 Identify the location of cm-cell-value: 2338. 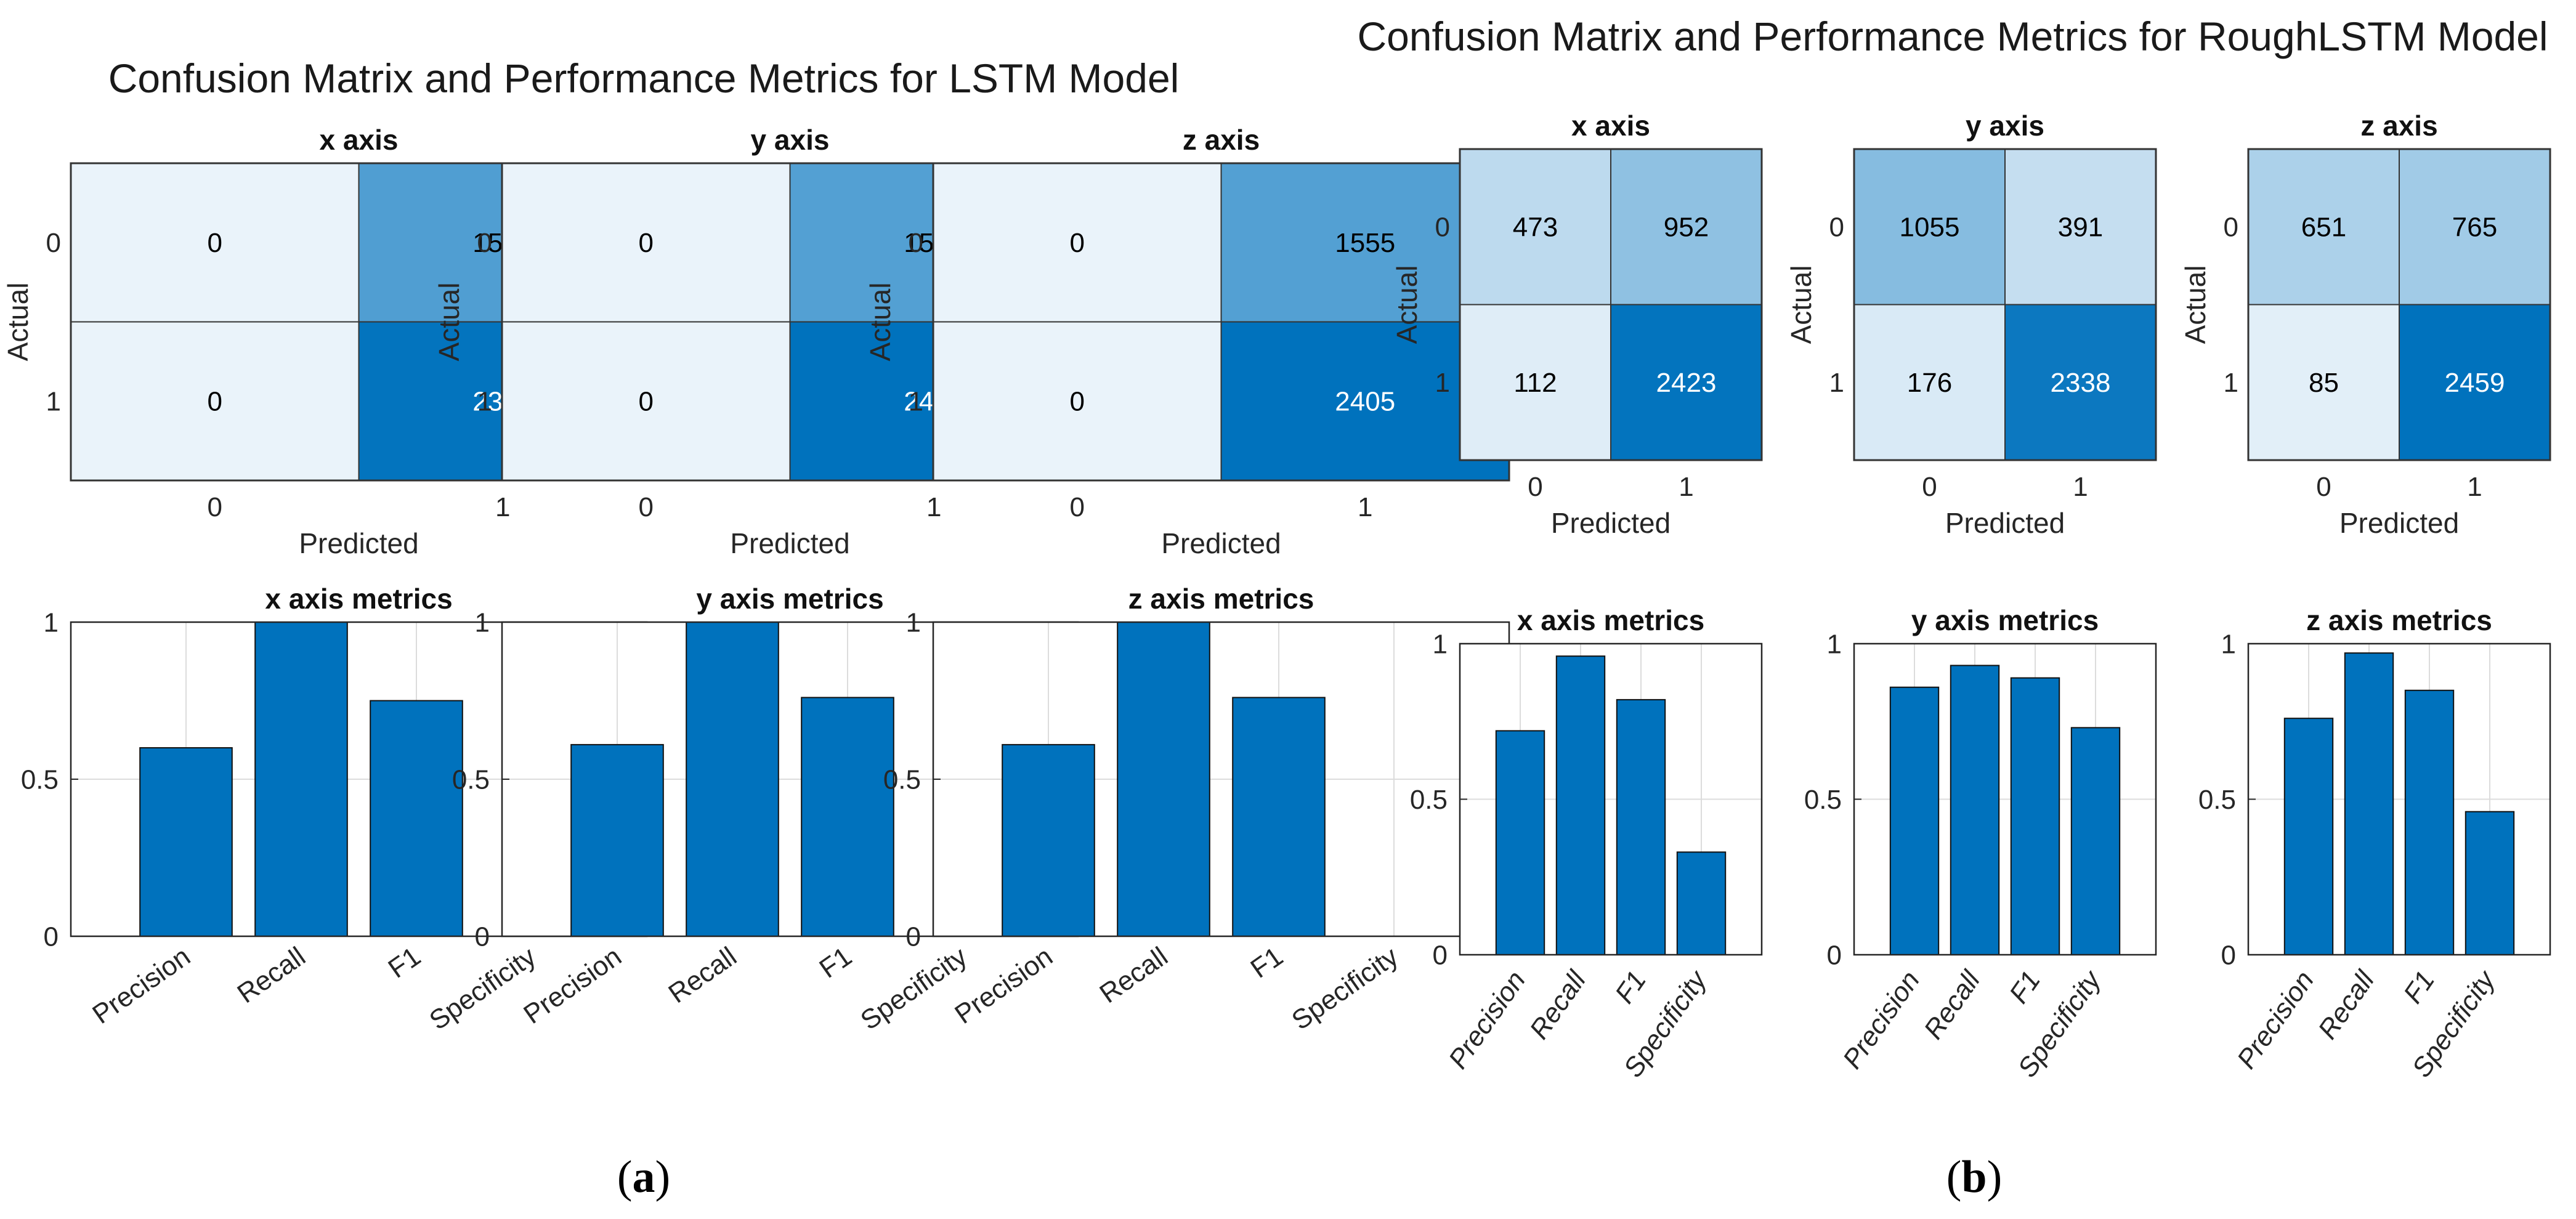
(2081, 383).